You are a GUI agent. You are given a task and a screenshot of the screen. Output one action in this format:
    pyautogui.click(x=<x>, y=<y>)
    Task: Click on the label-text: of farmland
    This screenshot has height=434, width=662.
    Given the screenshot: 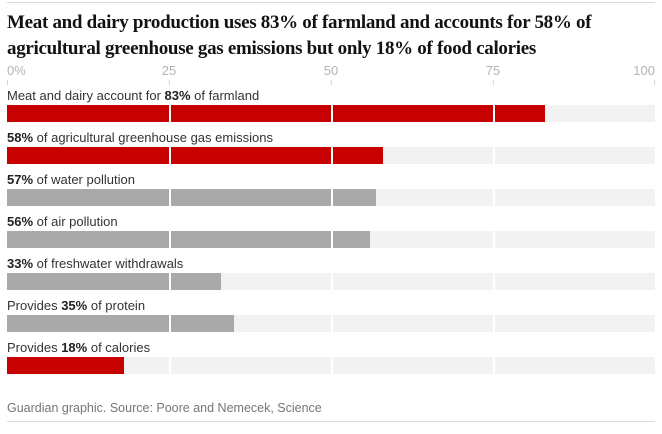 What is the action you would take?
    pyautogui.click(x=225, y=95)
    